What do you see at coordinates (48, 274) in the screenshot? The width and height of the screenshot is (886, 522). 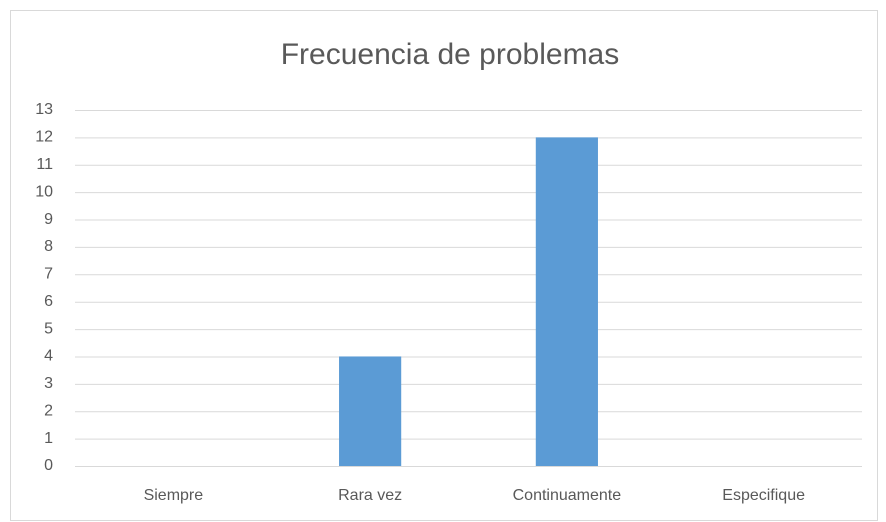 I see `y-tick-label: 7` at bounding box center [48, 274].